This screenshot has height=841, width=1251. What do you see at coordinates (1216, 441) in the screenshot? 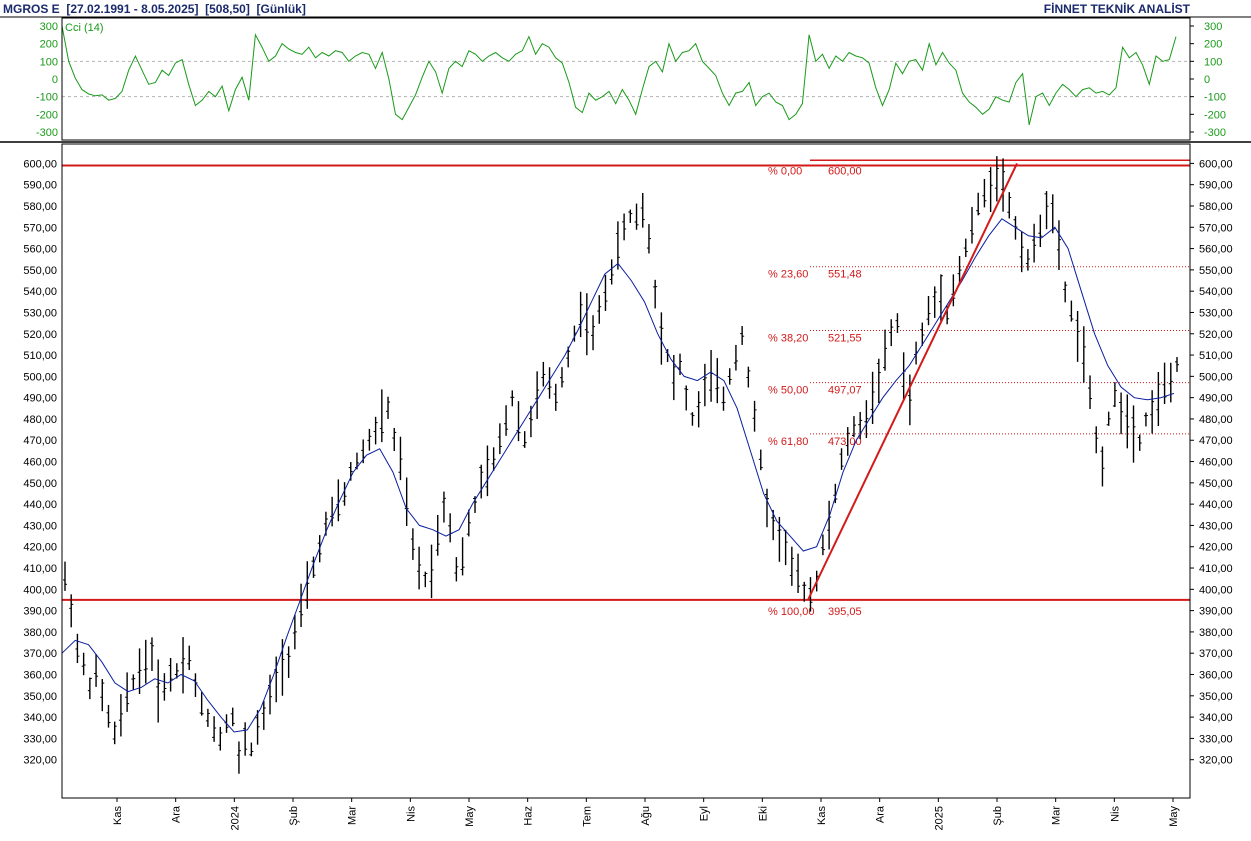
I see `price-tick-label-right: 470,00` at bounding box center [1216, 441].